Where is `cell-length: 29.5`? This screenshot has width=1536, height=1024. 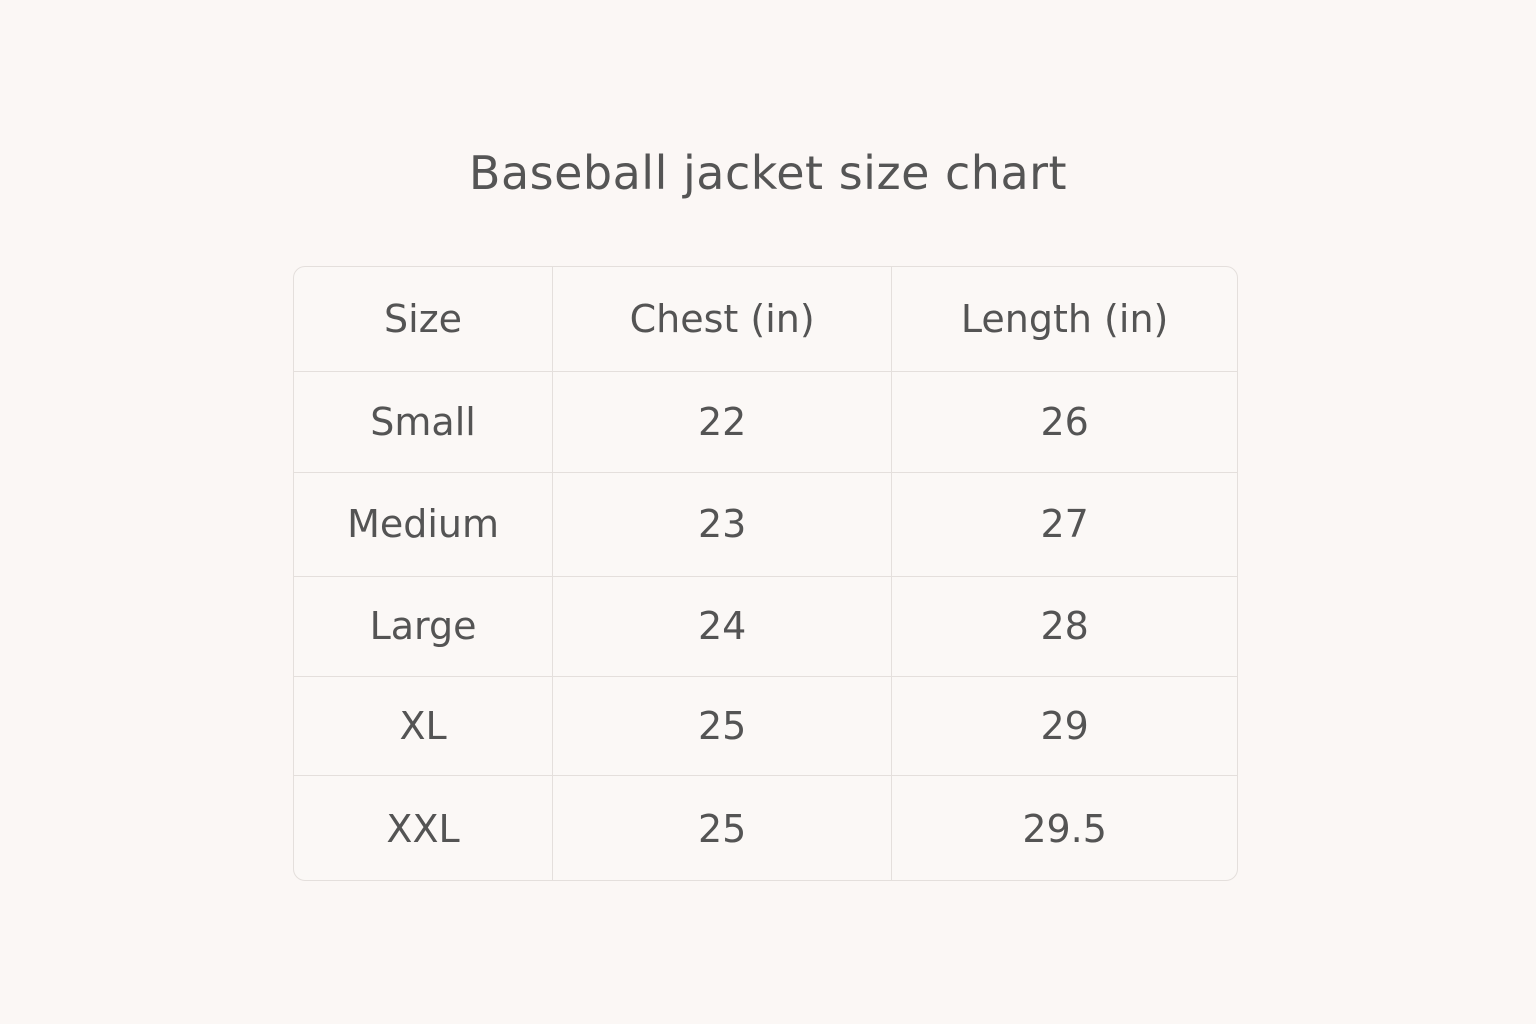 cell-length: 29.5 is located at coordinates (1064, 827).